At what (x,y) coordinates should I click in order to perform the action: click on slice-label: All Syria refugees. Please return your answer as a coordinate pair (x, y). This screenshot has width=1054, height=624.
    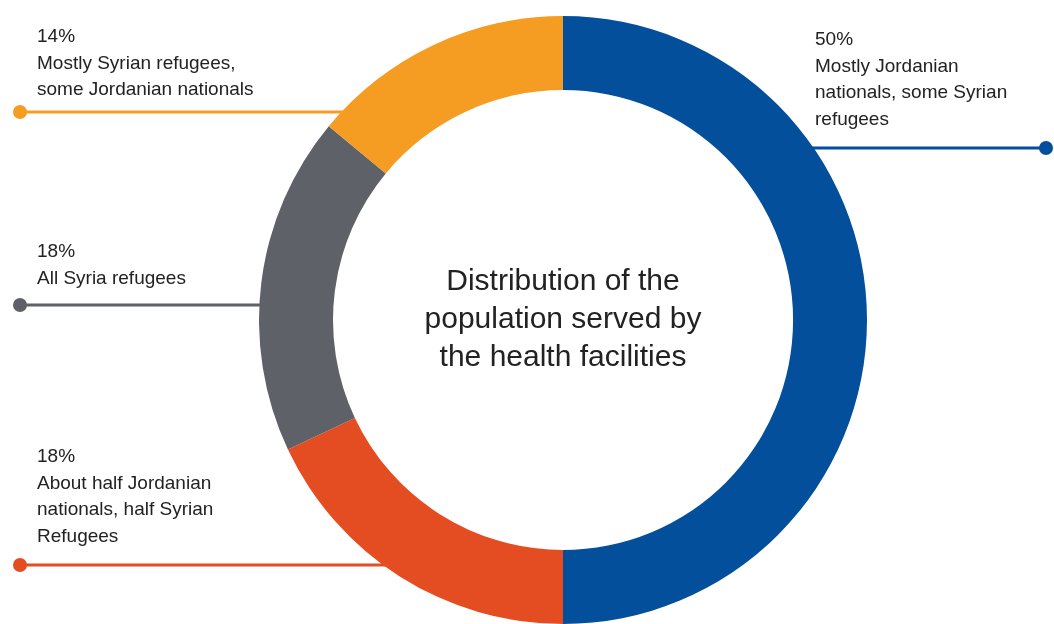
    Looking at the image, I should click on (111, 277).